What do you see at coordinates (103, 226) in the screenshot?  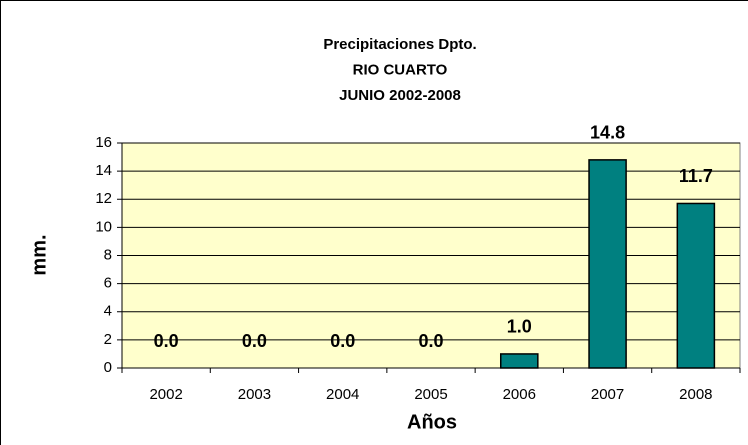 I see `y-tick-label: 10` at bounding box center [103, 226].